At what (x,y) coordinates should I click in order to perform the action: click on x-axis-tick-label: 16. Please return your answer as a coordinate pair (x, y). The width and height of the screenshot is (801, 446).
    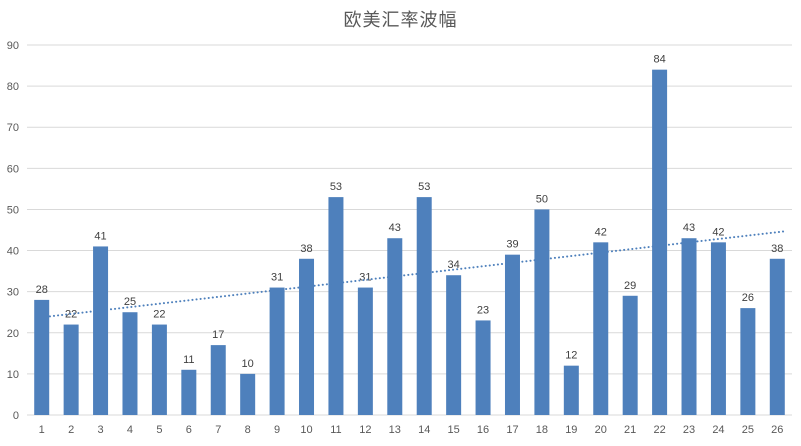
    Looking at the image, I should click on (483, 430).